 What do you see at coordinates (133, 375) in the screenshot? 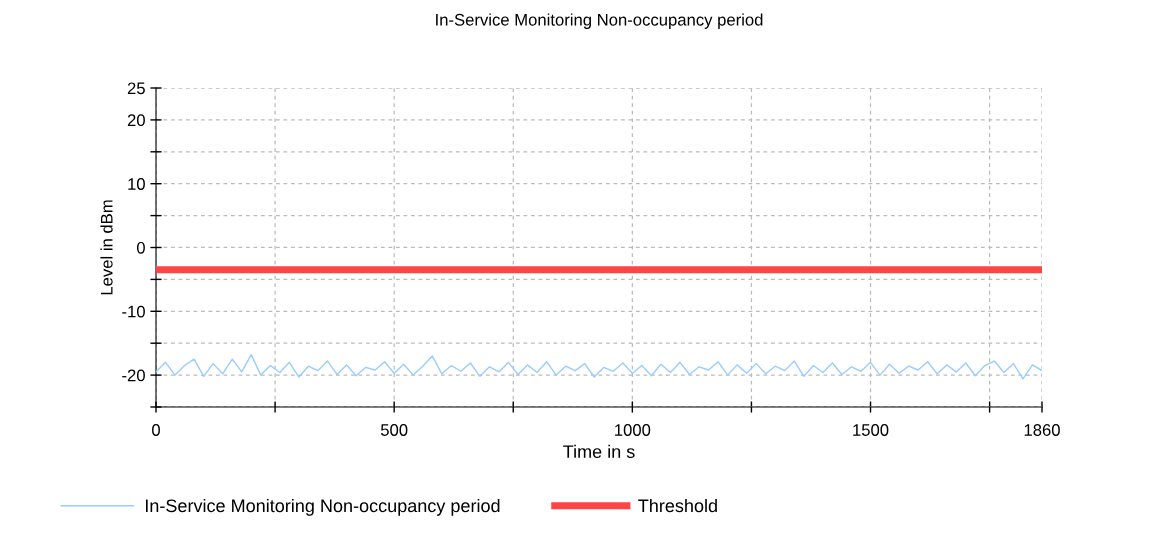
I see `y-tick-label: -20` at bounding box center [133, 375].